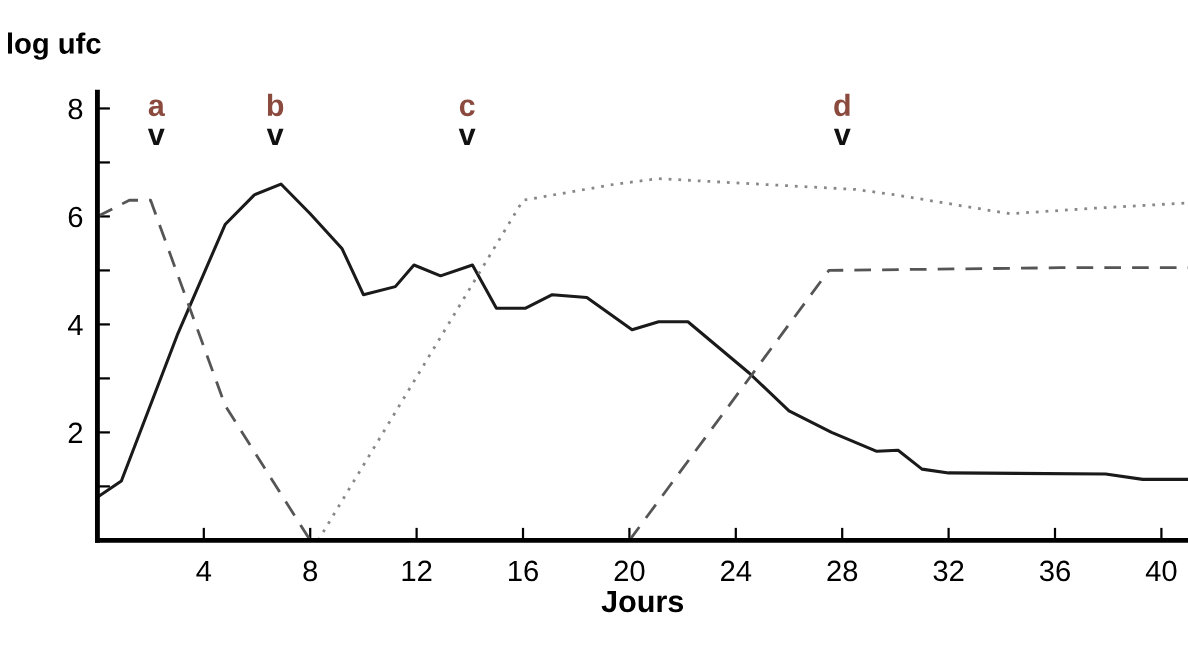 The width and height of the screenshot is (1188, 659). Describe the element at coordinates (1161, 571) in the screenshot. I see `x-tick-label: 40` at that location.